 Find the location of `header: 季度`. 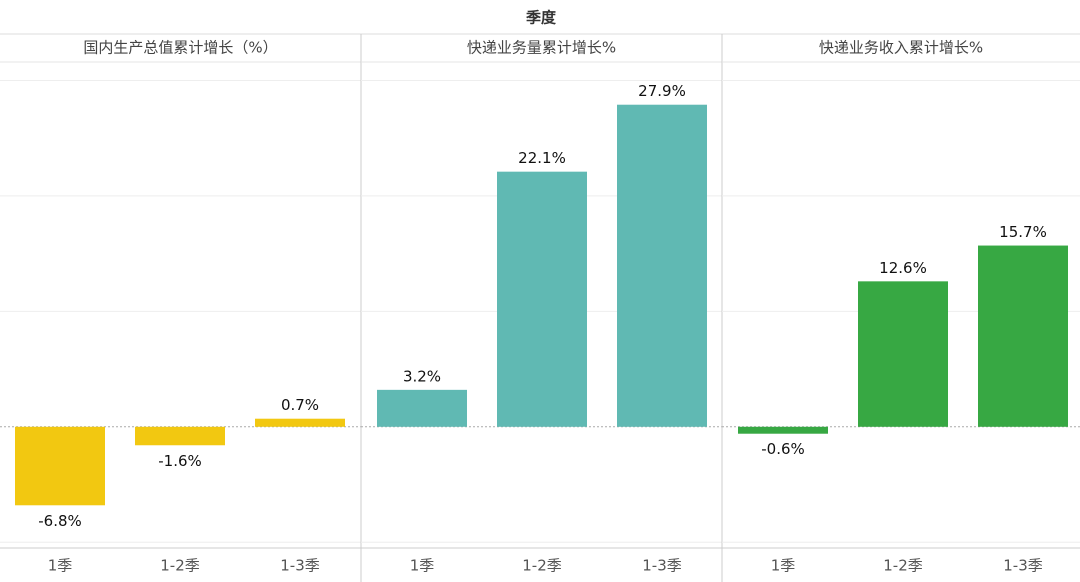

header: 季度 is located at coordinates (541, 18).